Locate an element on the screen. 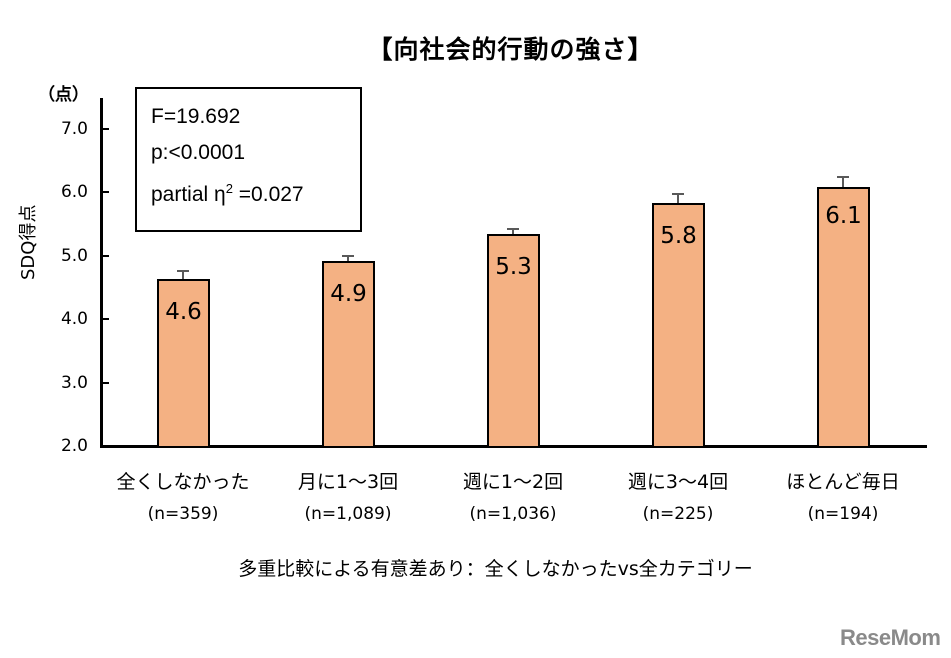 The image size is (951, 658). bar-1: 4.6 is located at coordinates (183, 362).